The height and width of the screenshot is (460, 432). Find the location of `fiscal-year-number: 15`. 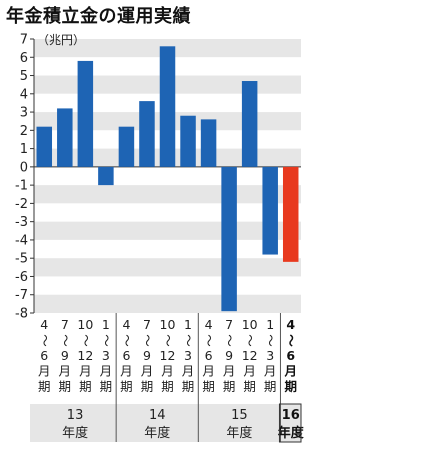

fiscal-year-number: 15 is located at coordinates (239, 415).